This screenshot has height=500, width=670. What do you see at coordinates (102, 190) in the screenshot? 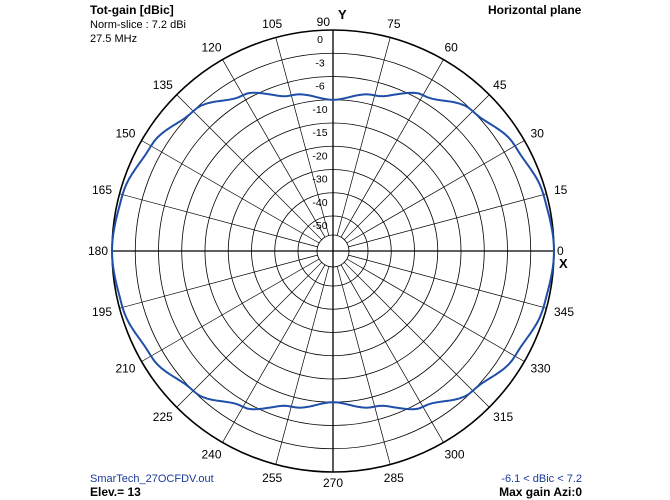
I see `angle-tick-label: 165` at bounding box center [102, 190].